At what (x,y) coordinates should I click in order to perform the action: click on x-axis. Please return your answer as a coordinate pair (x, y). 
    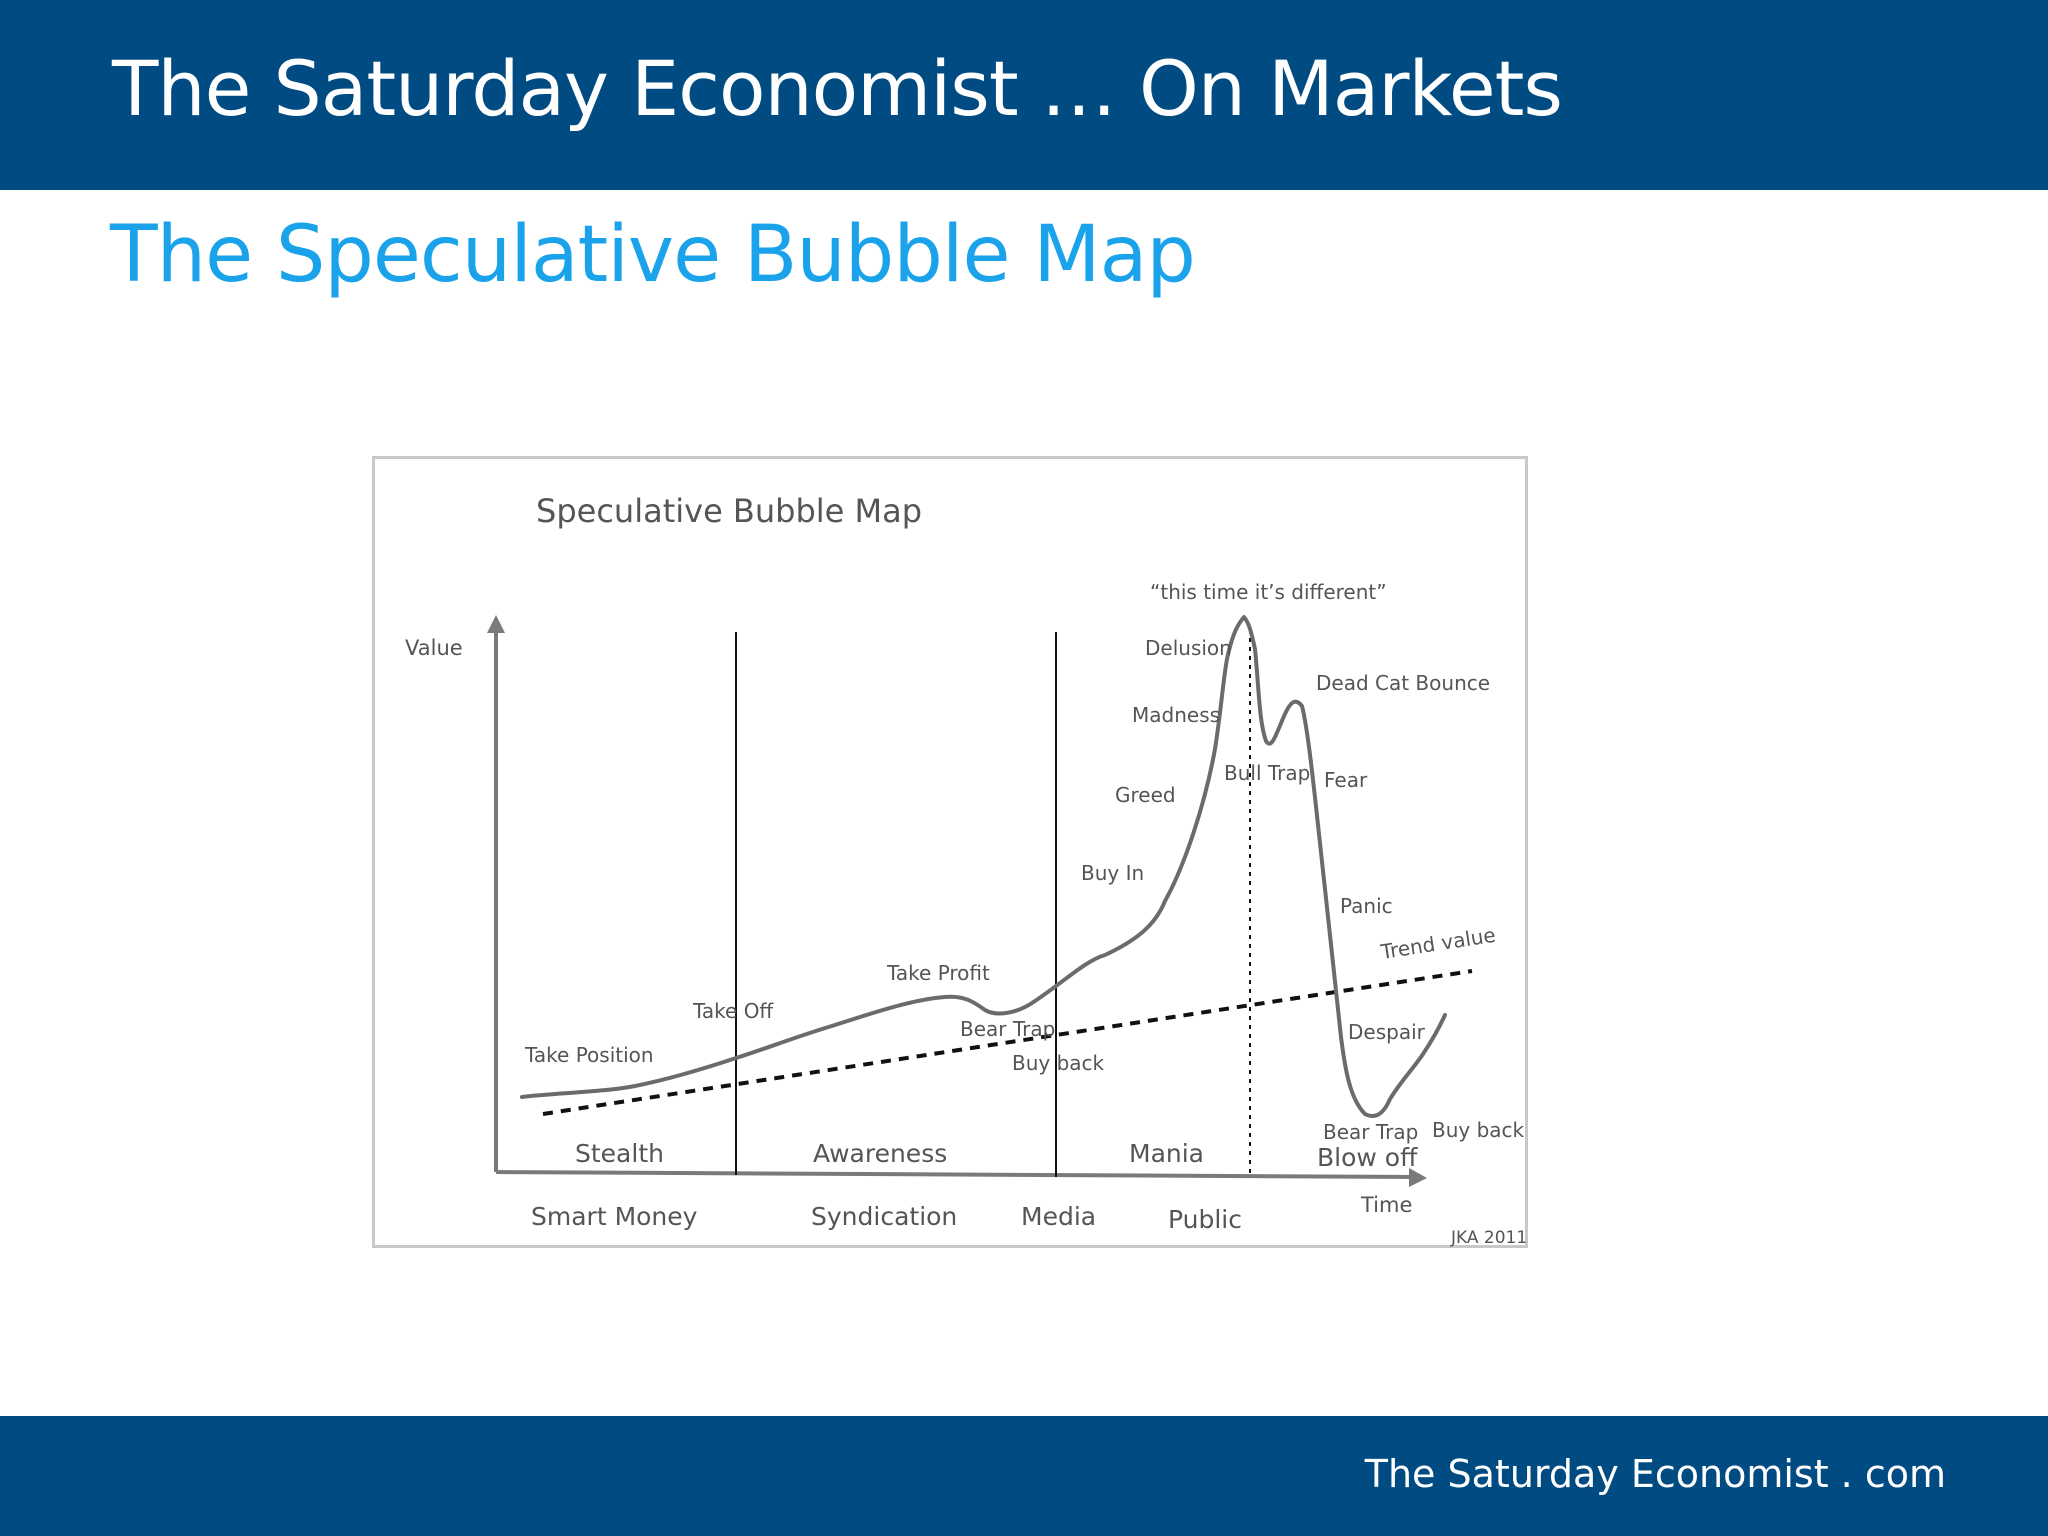
    Looking at the image, I should click on (953, 1174).